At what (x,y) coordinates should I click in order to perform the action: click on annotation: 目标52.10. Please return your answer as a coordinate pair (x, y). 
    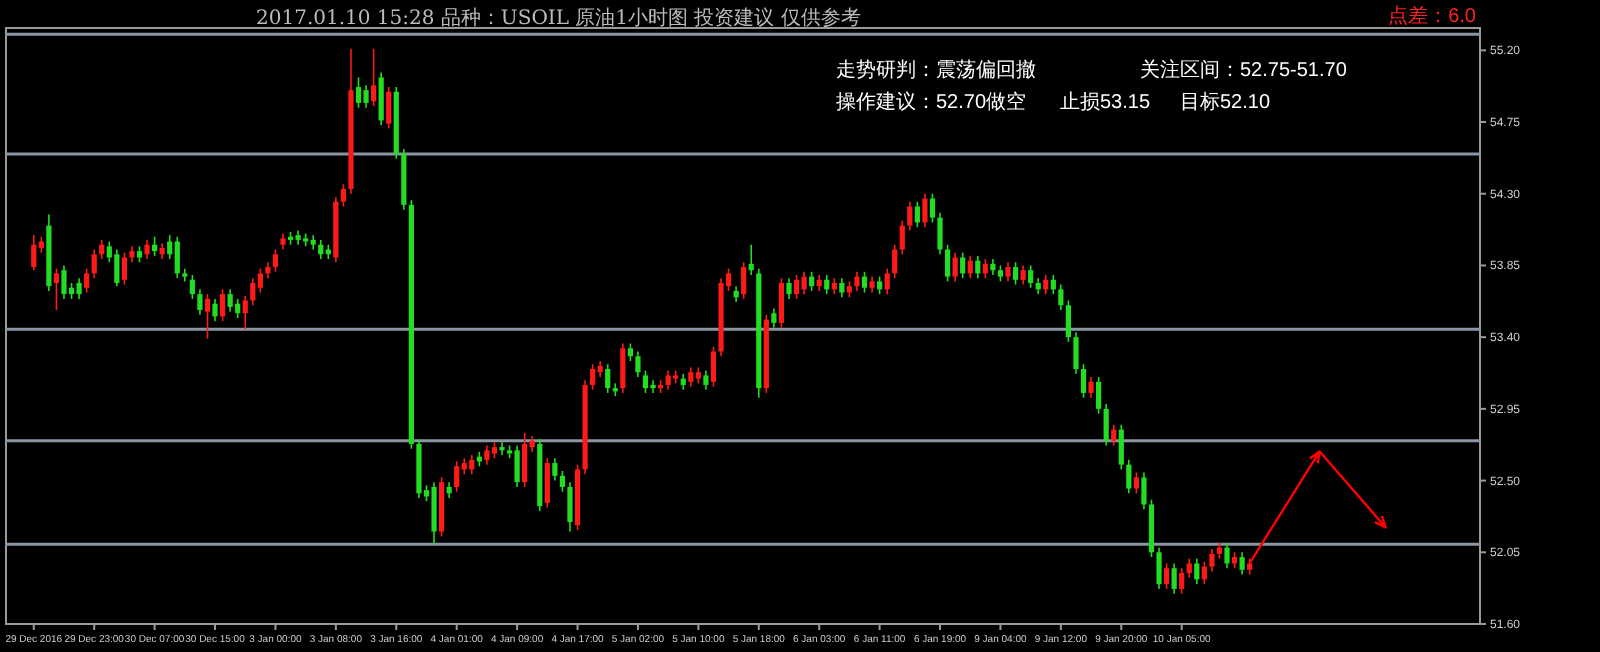
    Looking at the image, I should click on (1225, 102).